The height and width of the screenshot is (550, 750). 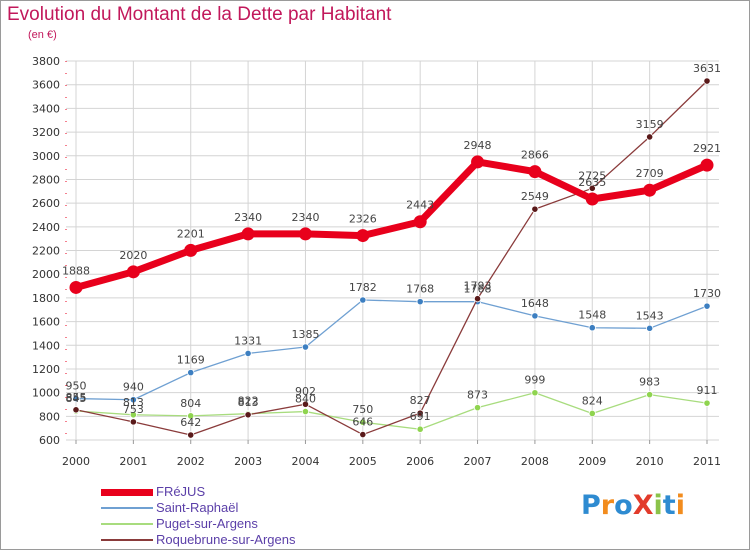 I want to click on x-tick-label: 2000, so click(x=76, y=461).